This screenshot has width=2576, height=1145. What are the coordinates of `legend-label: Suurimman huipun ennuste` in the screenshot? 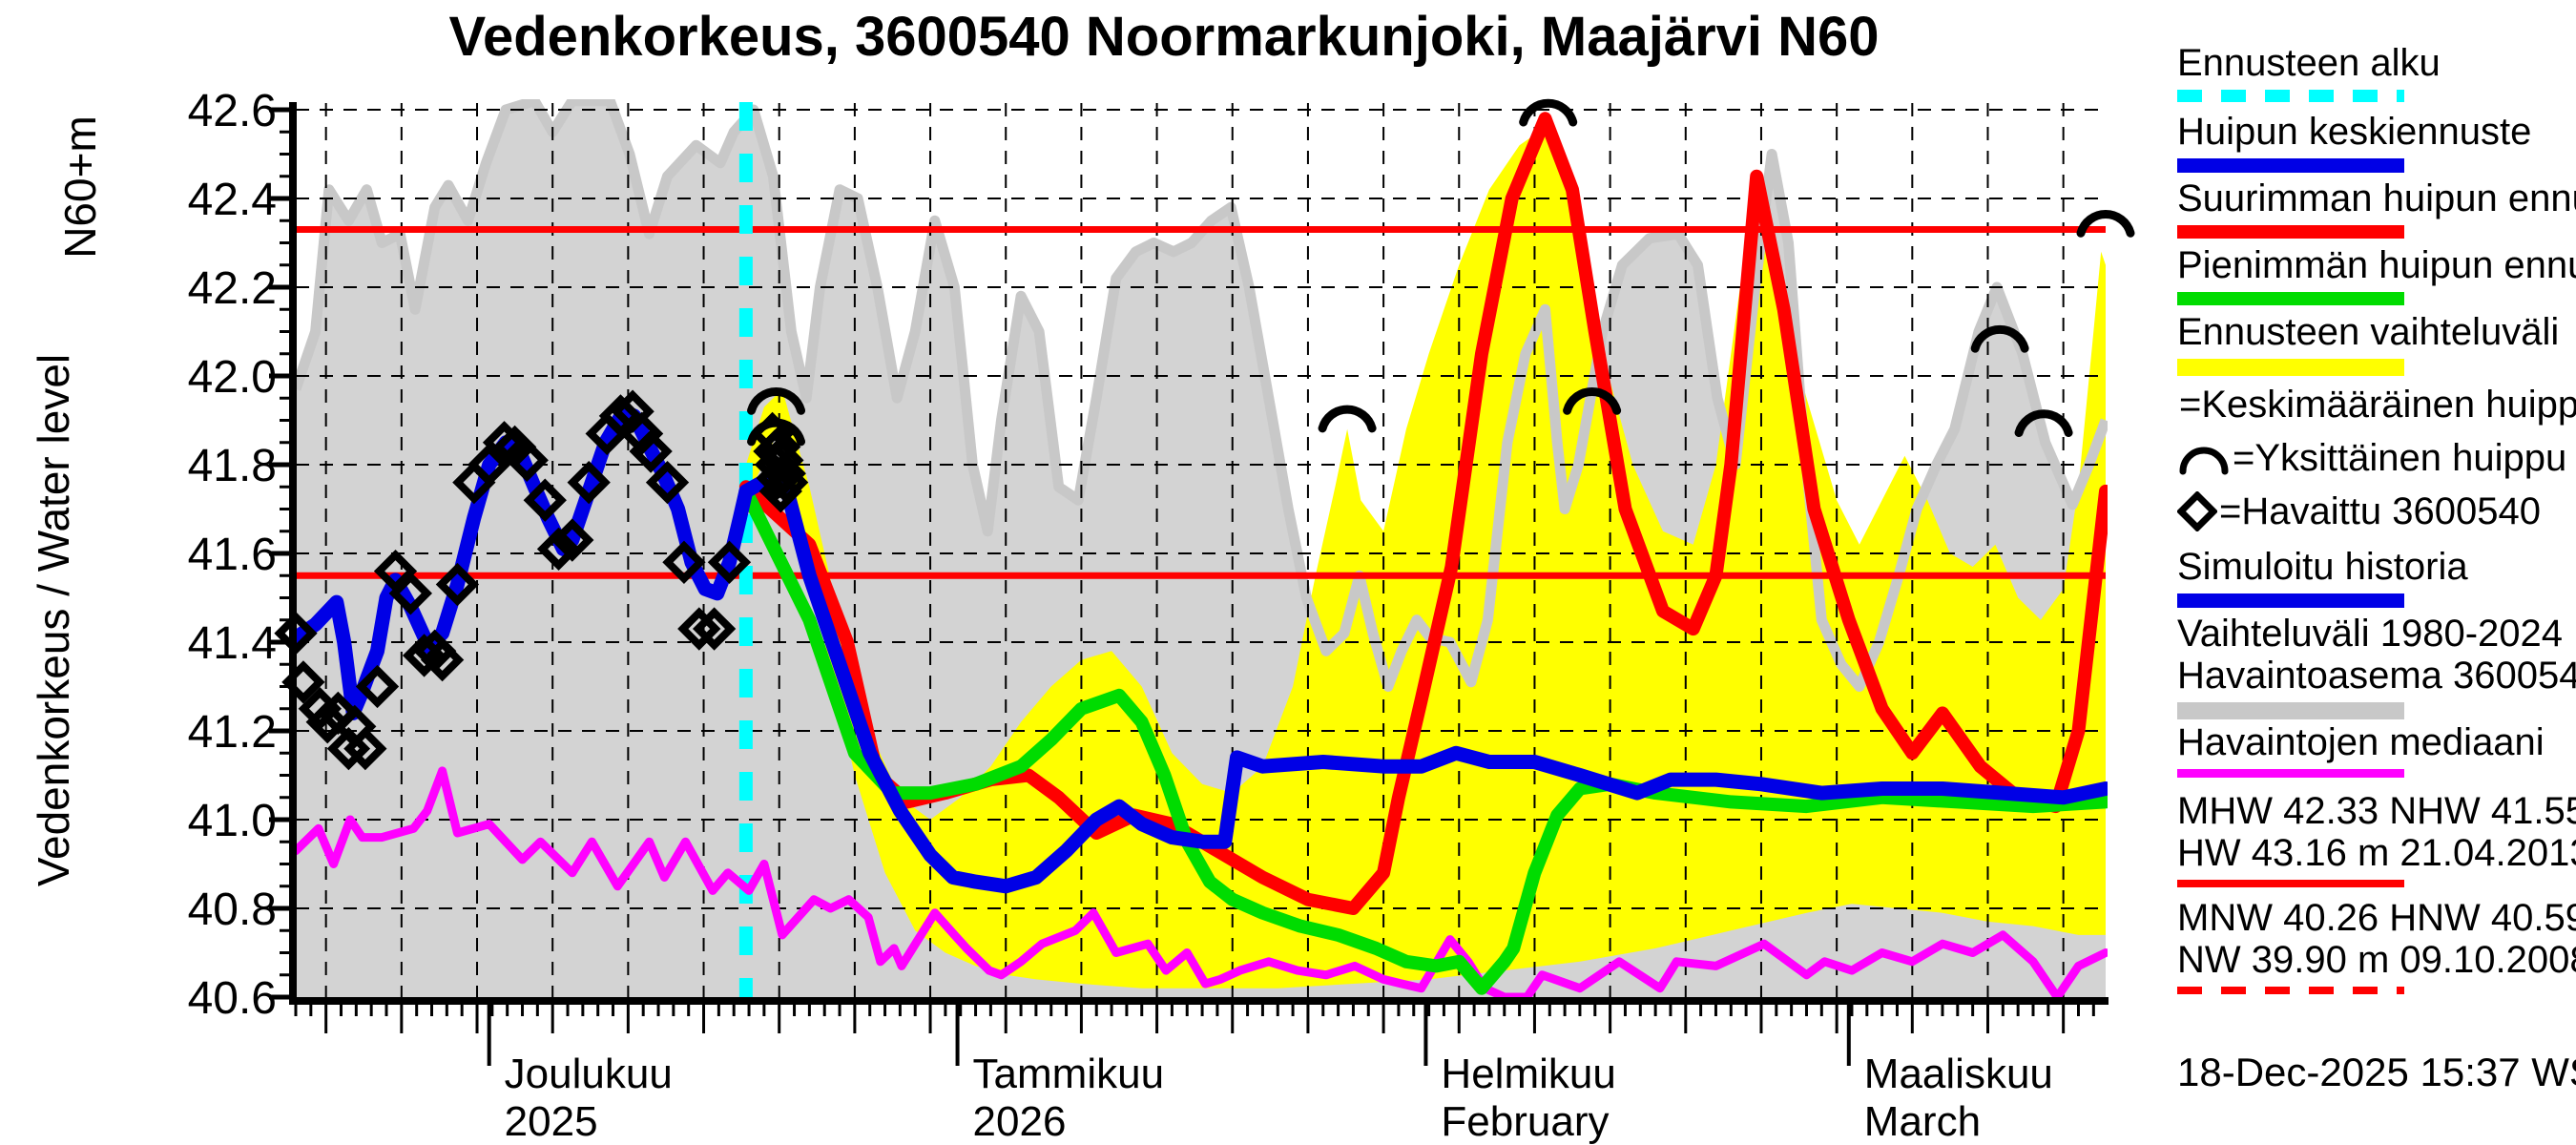 It's located at (2376, 198).